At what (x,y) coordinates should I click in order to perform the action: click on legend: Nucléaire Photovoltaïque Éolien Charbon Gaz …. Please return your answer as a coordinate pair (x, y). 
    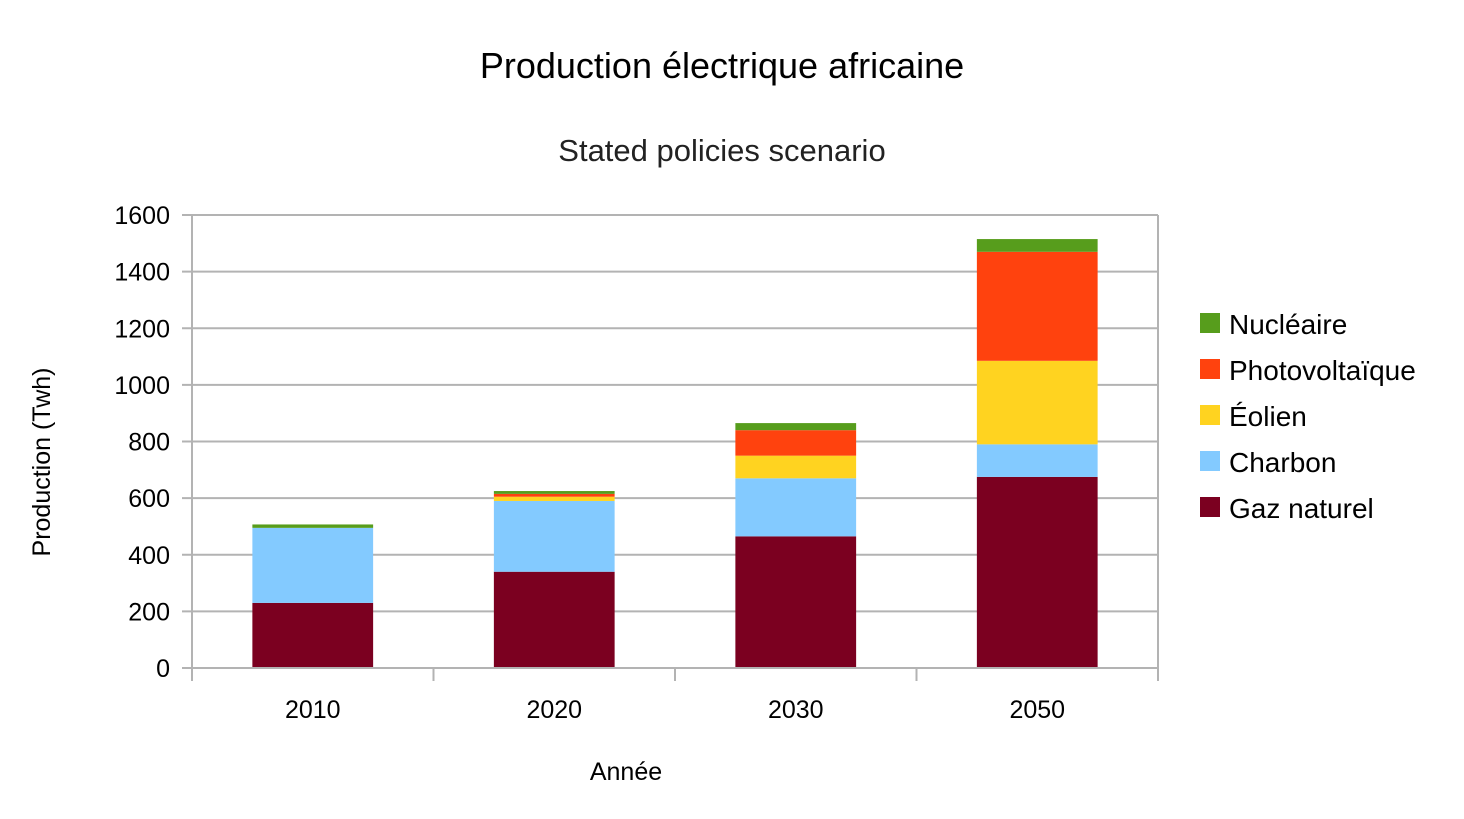
    Looking at the image, I should click on (1308, 416).